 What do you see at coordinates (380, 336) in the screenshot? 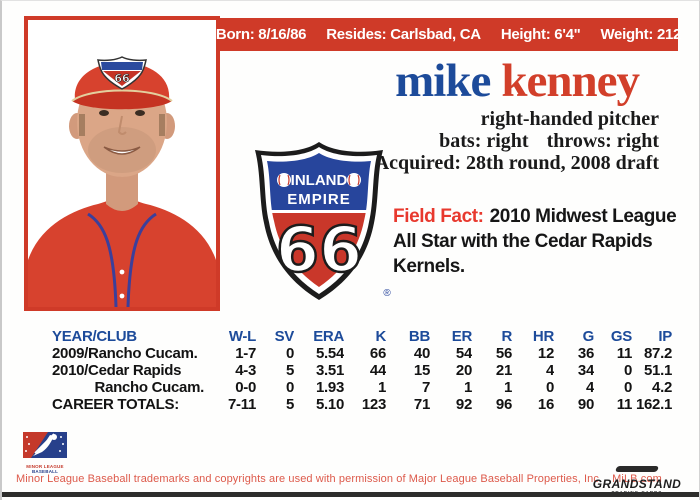
I see `stats-header-cell: K` at bounding box center [380, 336].